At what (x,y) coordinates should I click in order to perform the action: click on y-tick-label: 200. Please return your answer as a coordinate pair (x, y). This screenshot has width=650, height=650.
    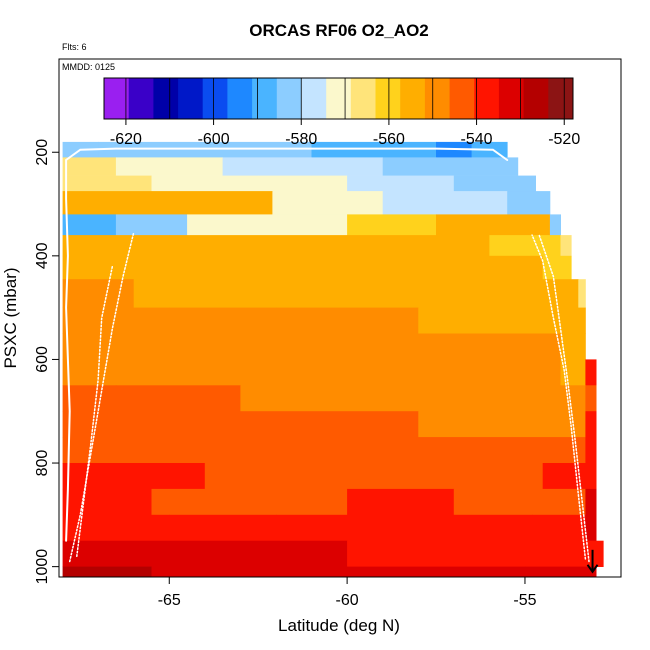
    Looking at the image, I should click on (42, 152).